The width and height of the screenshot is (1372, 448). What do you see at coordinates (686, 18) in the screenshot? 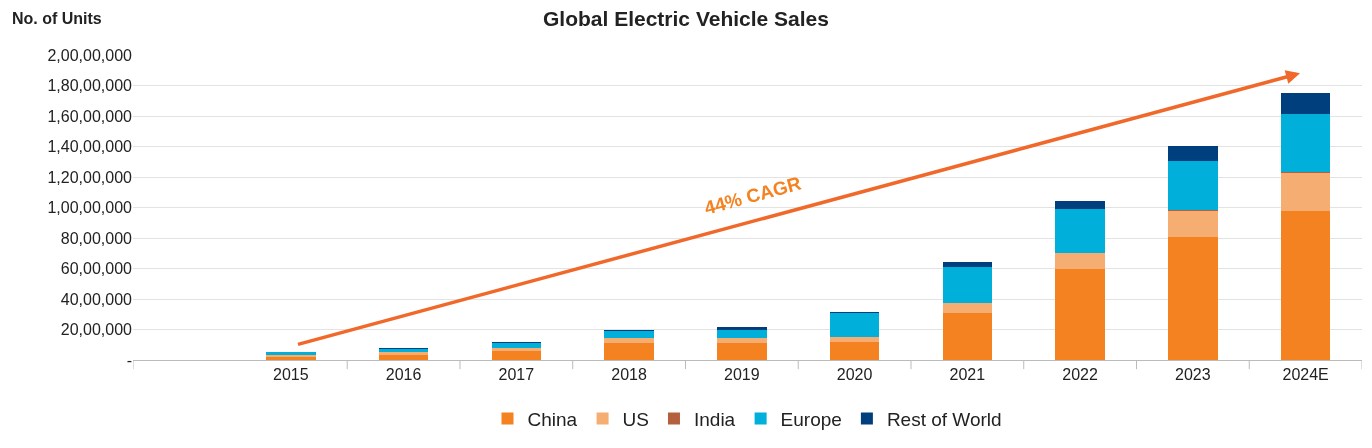
I see `chart-title: Global Electric Vehicle Sales` at bounding box center [686, 18].